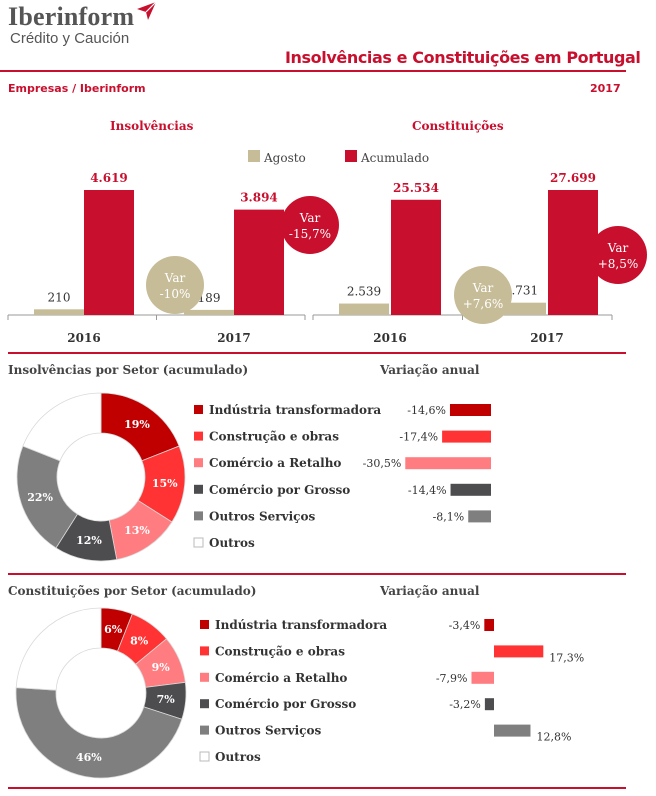 The height and width of the screenshot is (796, 656). Describe the element at coordinates (137, 530) in the screenshot. I see `pie-slice-label: 13%` at that location.